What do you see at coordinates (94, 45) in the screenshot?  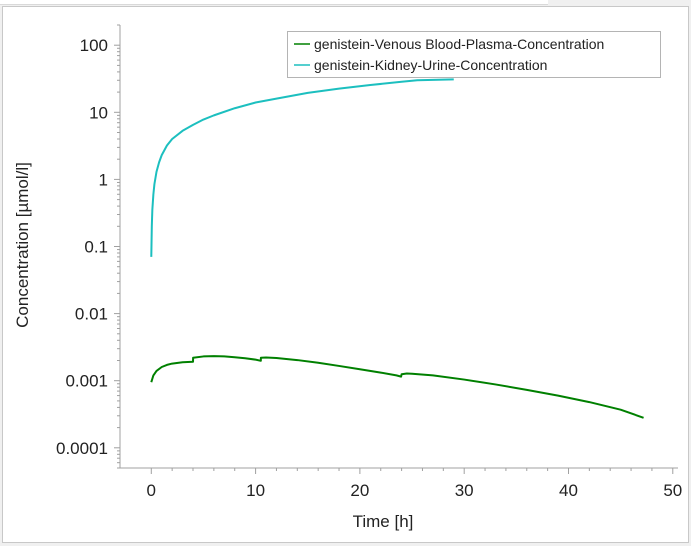 I see `y-tick-label: 100` at bounding box center [94, 45].